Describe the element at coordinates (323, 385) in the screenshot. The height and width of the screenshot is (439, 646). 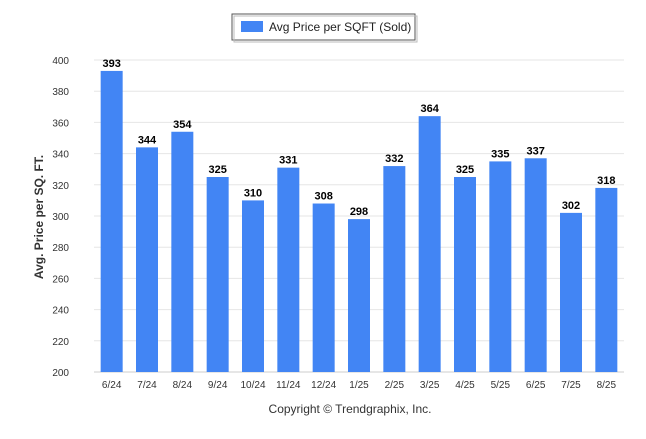
I see `x-tick-label: 12/24` at that location.